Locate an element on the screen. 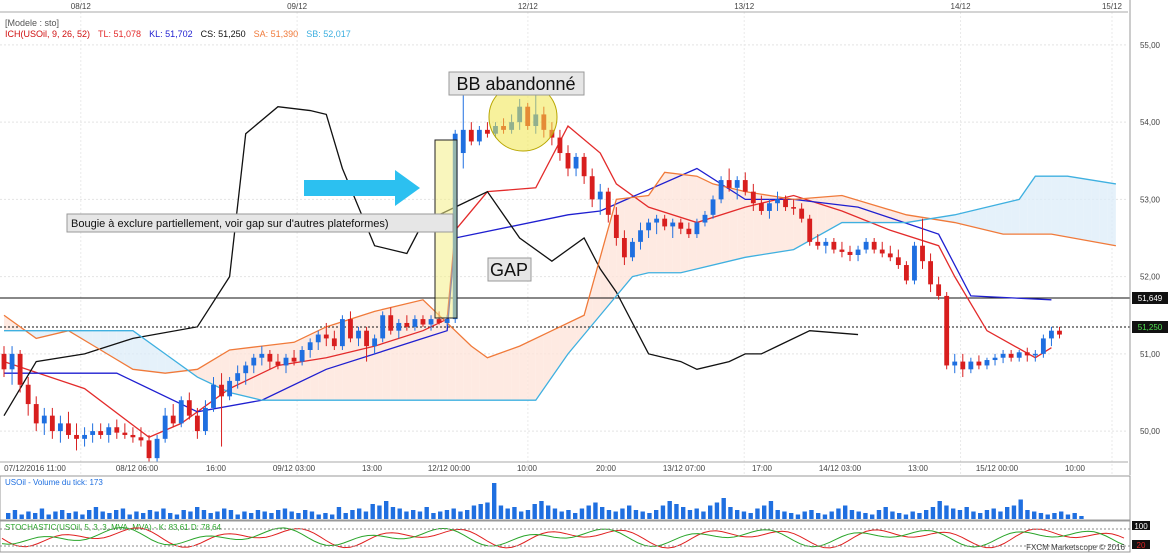 The image size is (1170, 558). x-top-tick-label: 15/12 is located at coordinates (1112, 6).